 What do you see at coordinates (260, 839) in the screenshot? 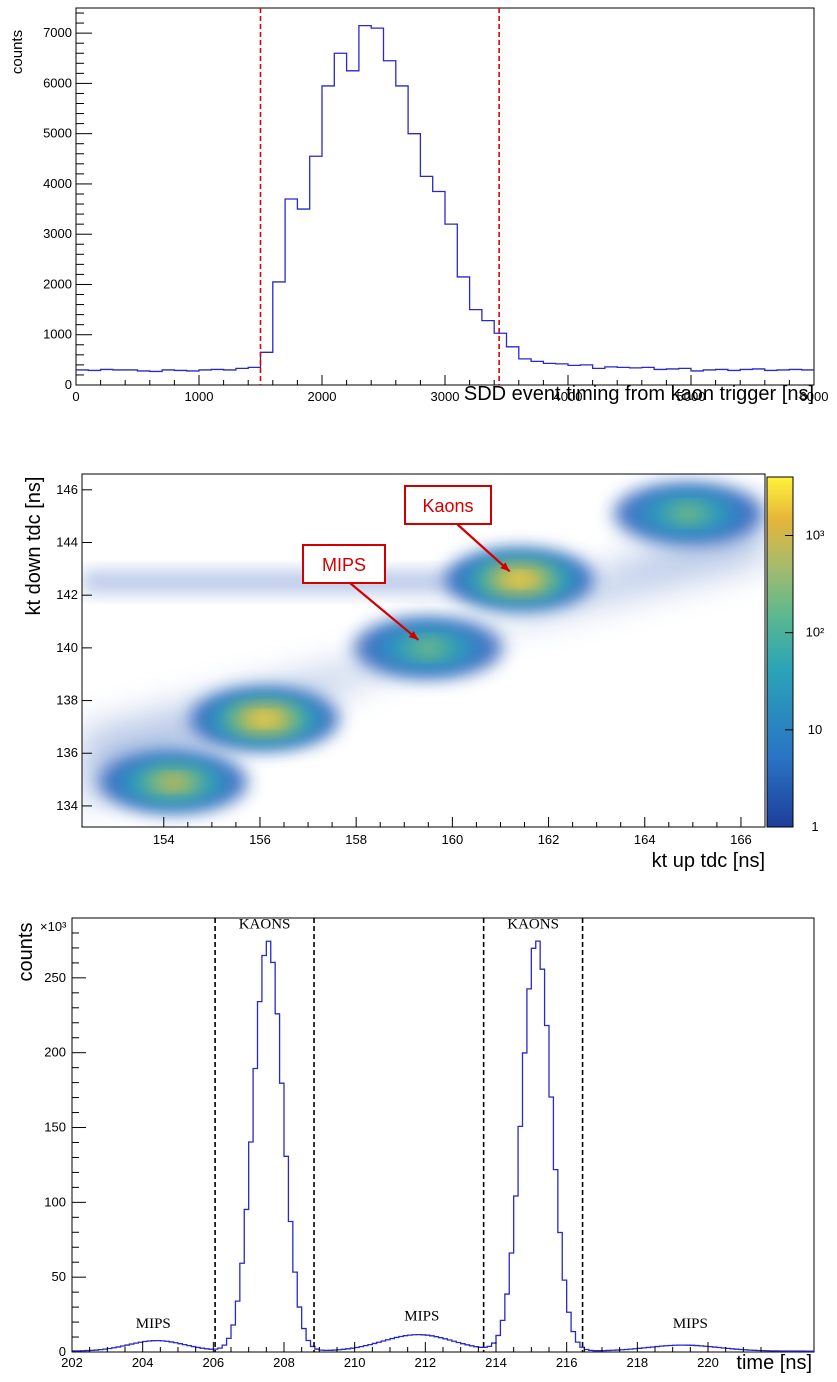
I see `heatmap-xtick-label: 156` at bounding box center [260, 839].